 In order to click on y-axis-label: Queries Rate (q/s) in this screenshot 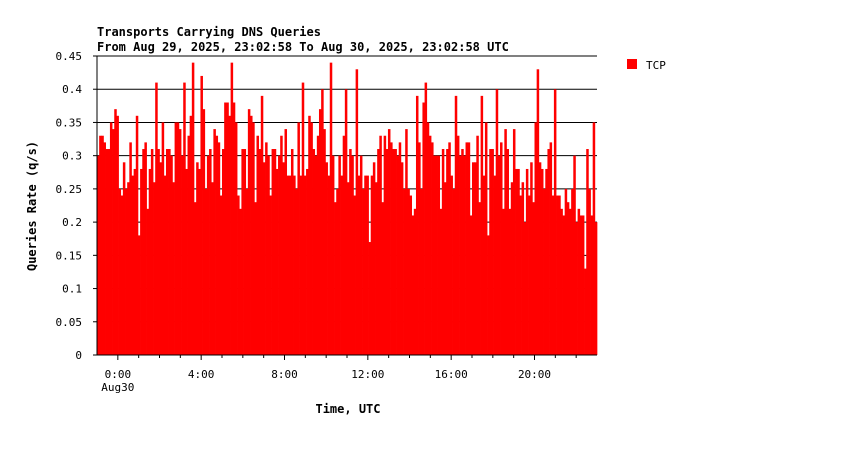, I will do `click(32, 206)`.